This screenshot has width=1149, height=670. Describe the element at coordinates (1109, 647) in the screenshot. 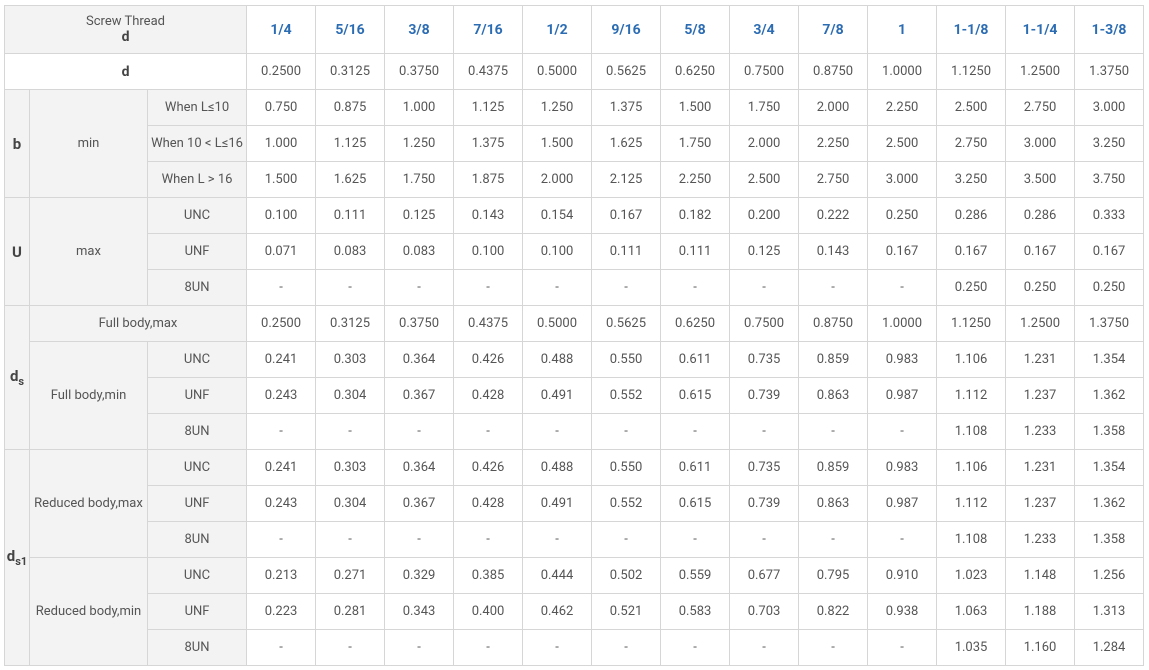

I see `value-cell: 1.284` at that location.